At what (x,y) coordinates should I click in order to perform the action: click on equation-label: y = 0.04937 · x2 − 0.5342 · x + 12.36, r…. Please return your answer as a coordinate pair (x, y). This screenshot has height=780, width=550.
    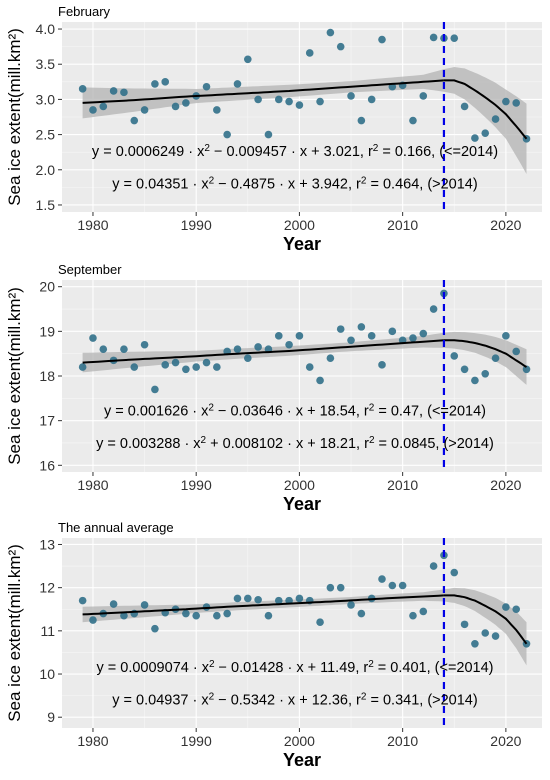
    Looking at the image, I should click on (294, 700).